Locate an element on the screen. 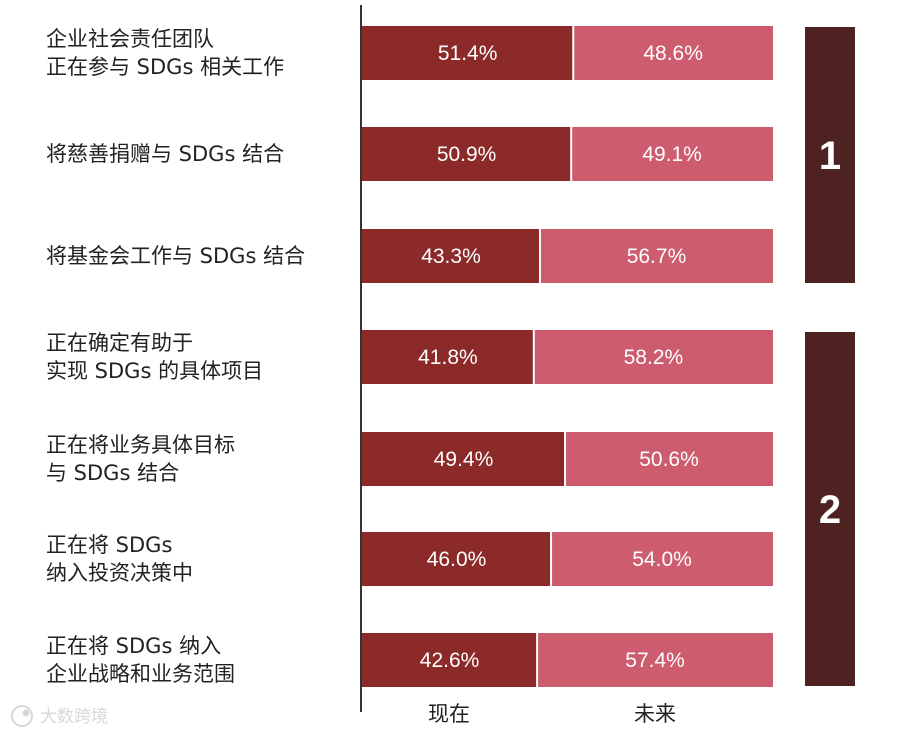  data-label: 51.4% is located at coordinates (468, 53).